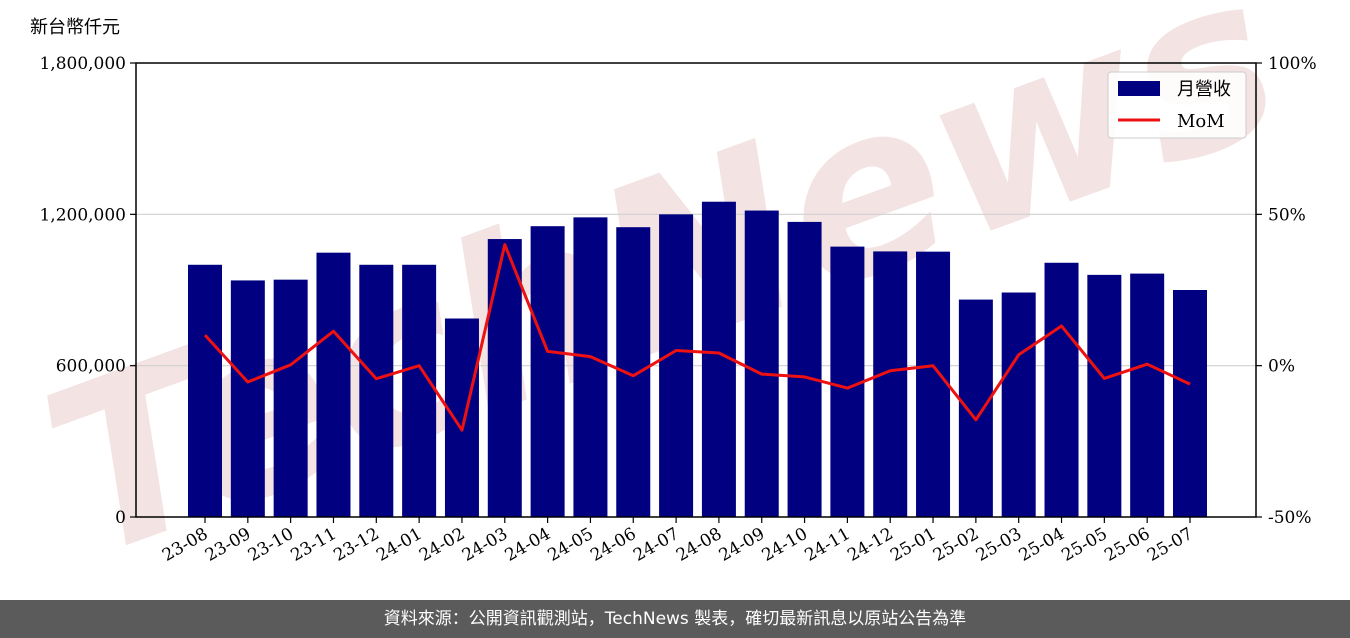 The height and width of the screenshot is (638, 1350). Describe the element at coordinates (570, 545) in the screenshot. I see `x-tick-label: 24-05` at that location.